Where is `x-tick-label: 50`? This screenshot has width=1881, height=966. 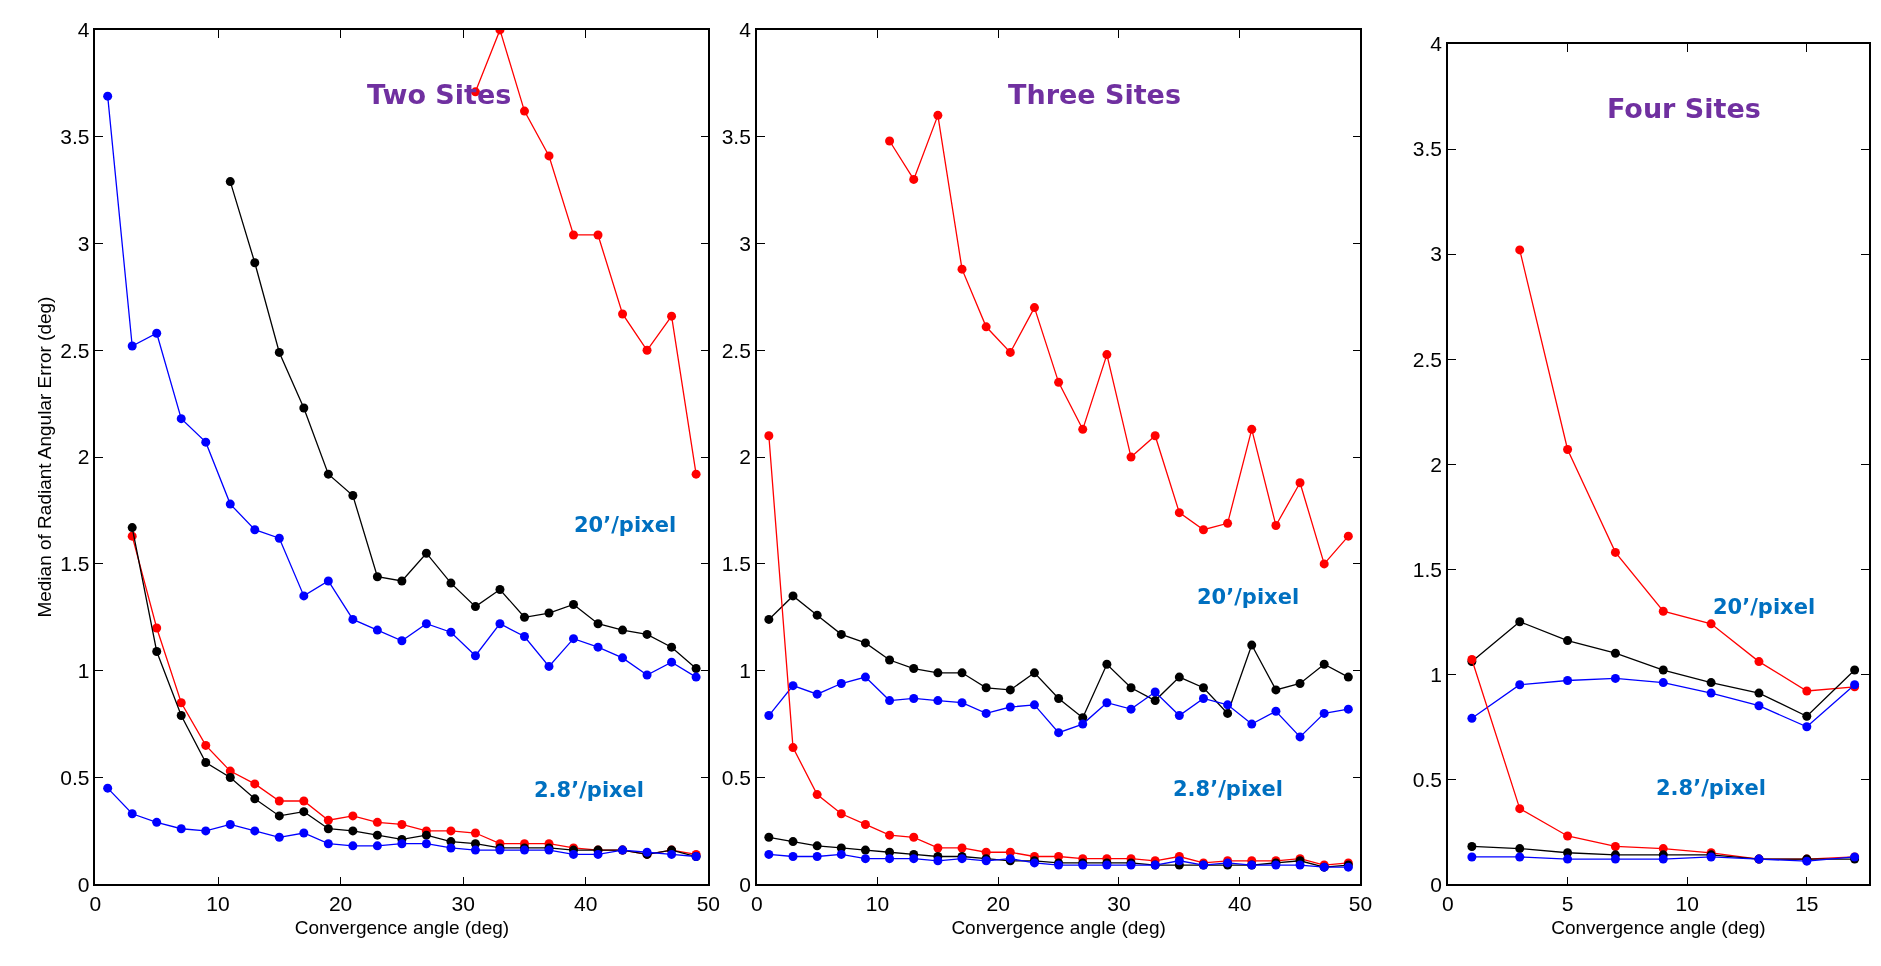
x-tick-label: 50 is located at coordinates (708, 904).